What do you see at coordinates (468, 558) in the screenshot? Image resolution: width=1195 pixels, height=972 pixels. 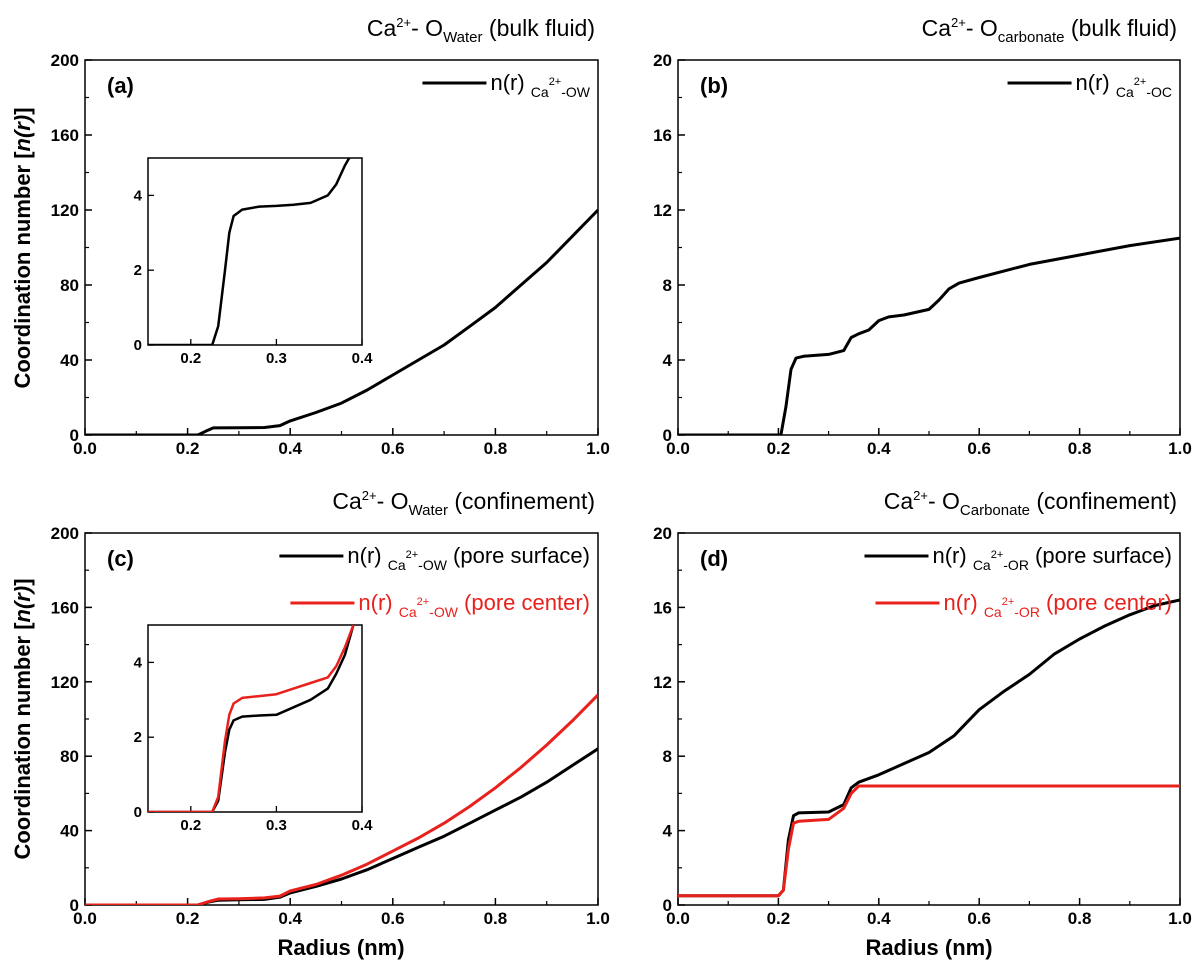 I see `legend-label: n(r) Ca2+-OW (pore surface)` at bounding box center [468, 558].